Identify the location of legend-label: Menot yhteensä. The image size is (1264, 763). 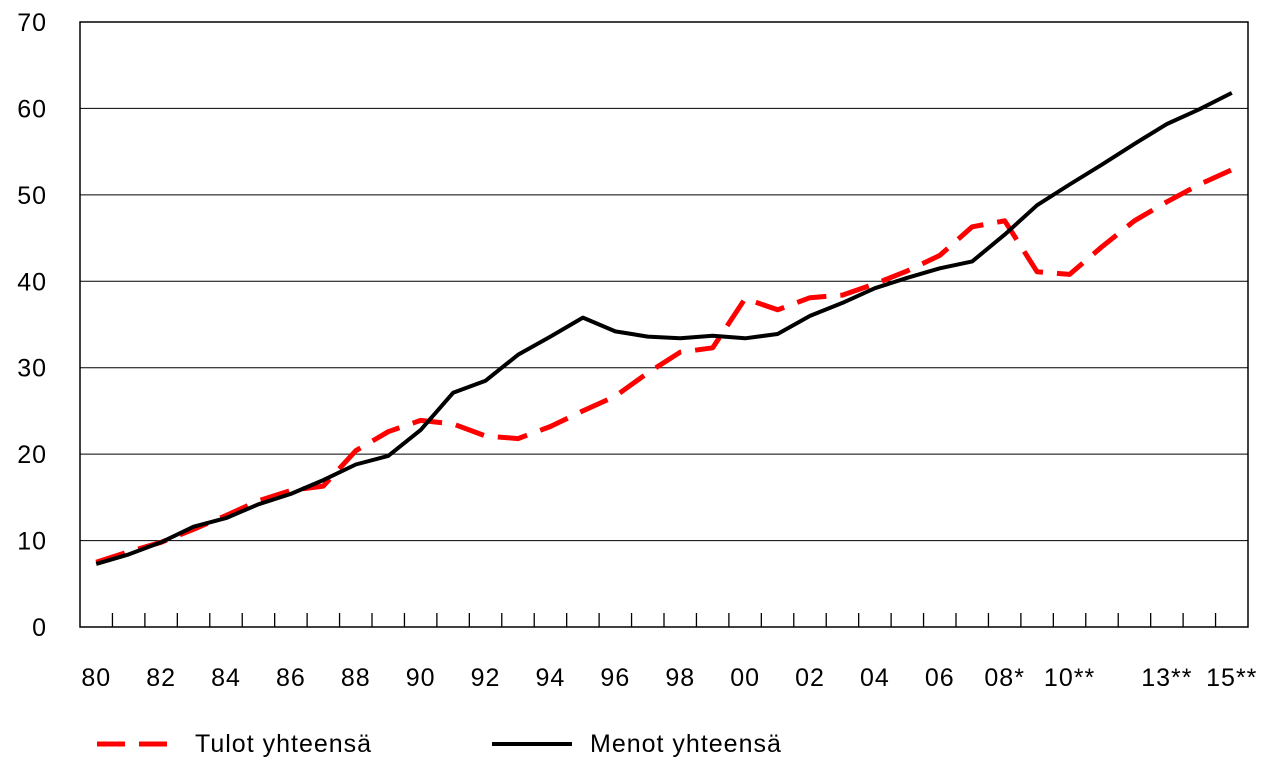
(686, 744).